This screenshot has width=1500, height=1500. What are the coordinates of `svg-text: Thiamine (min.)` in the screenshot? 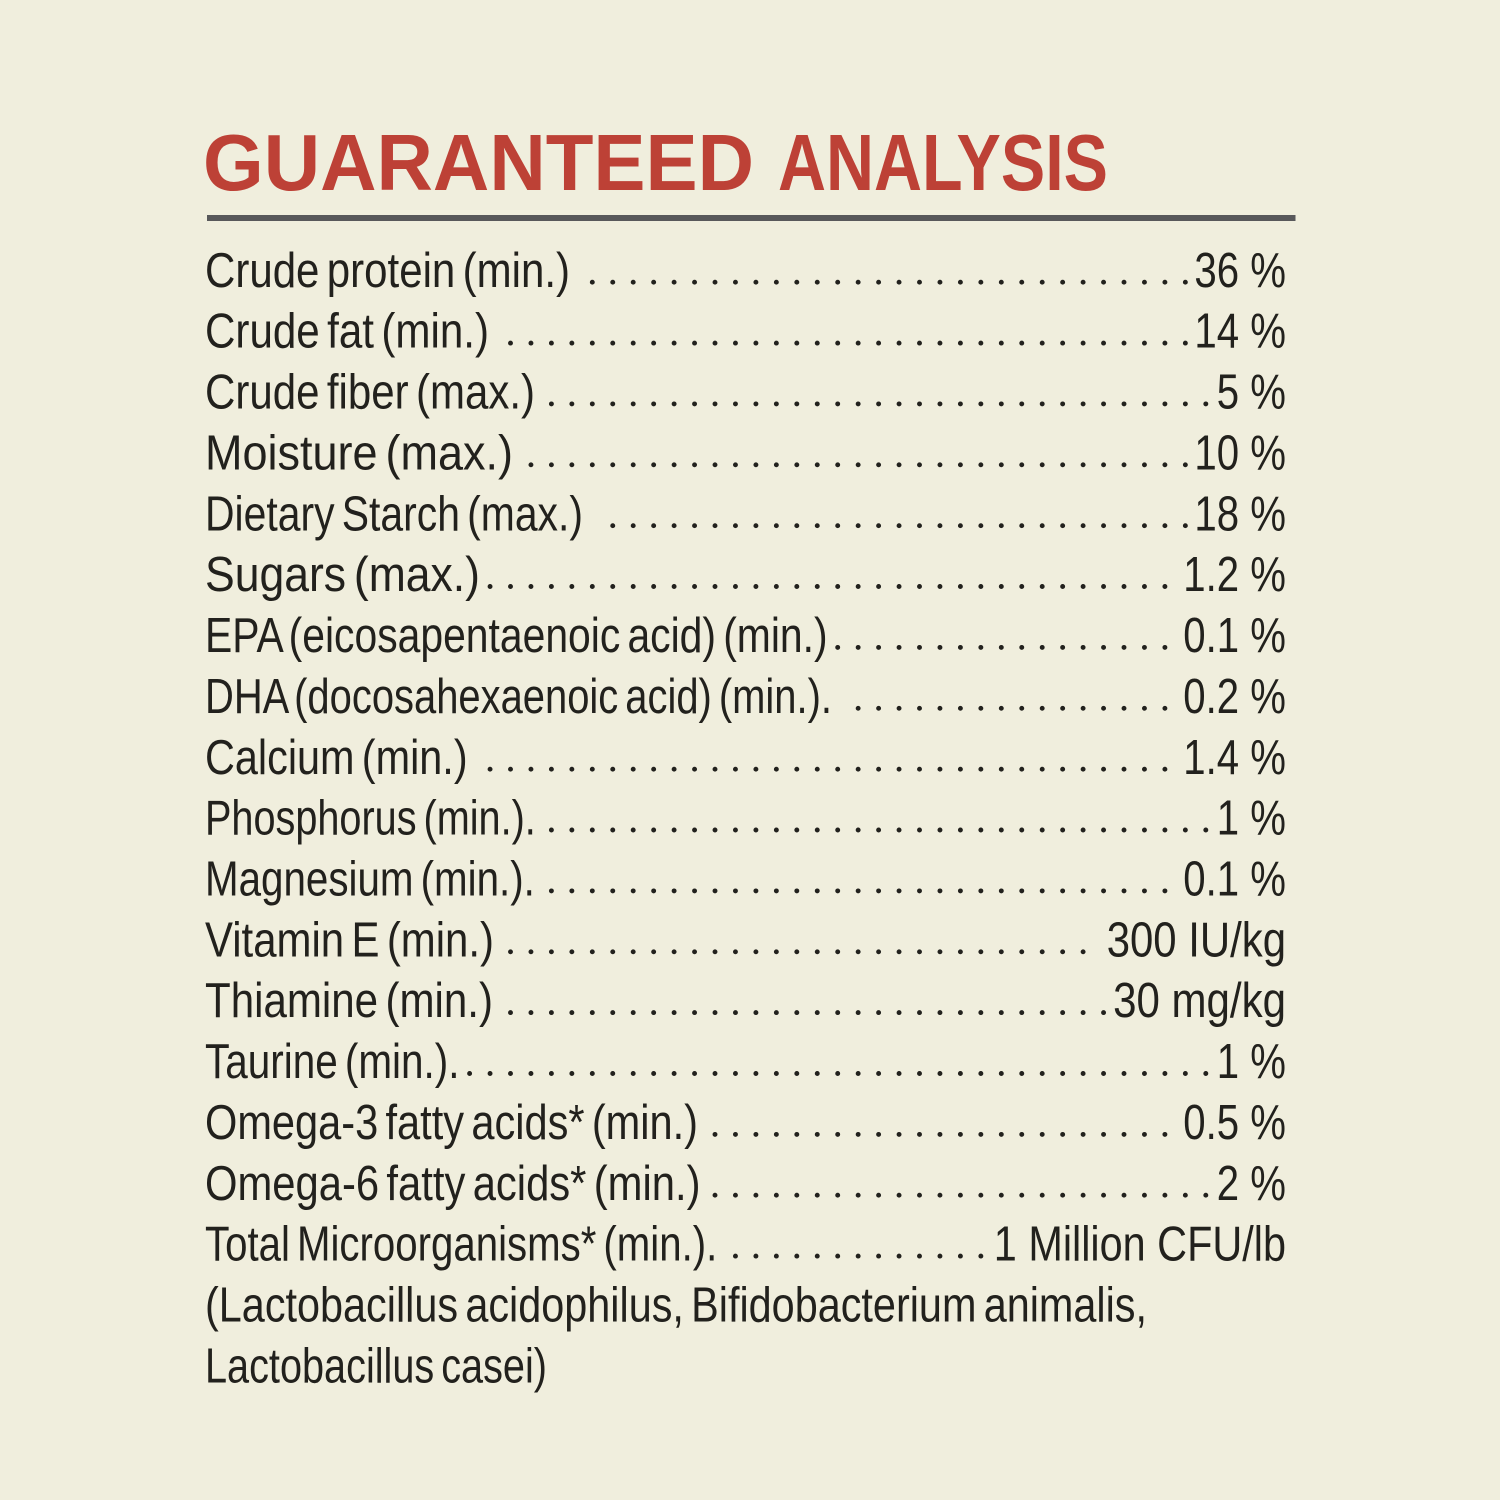 It's located at (349, 1001).